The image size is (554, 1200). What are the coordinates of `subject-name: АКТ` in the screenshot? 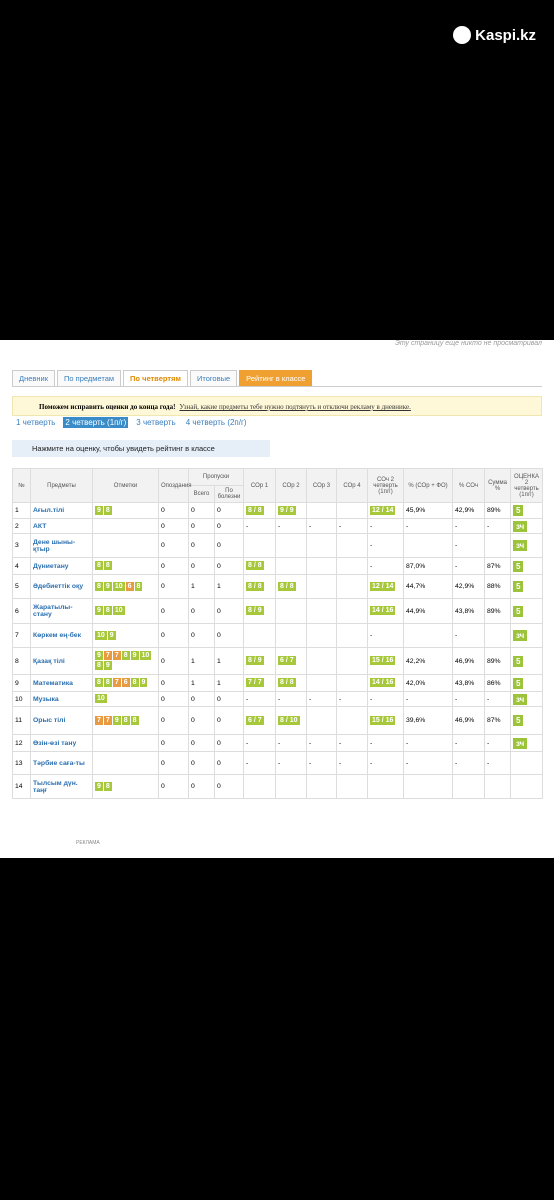 It's located at (40, 526).